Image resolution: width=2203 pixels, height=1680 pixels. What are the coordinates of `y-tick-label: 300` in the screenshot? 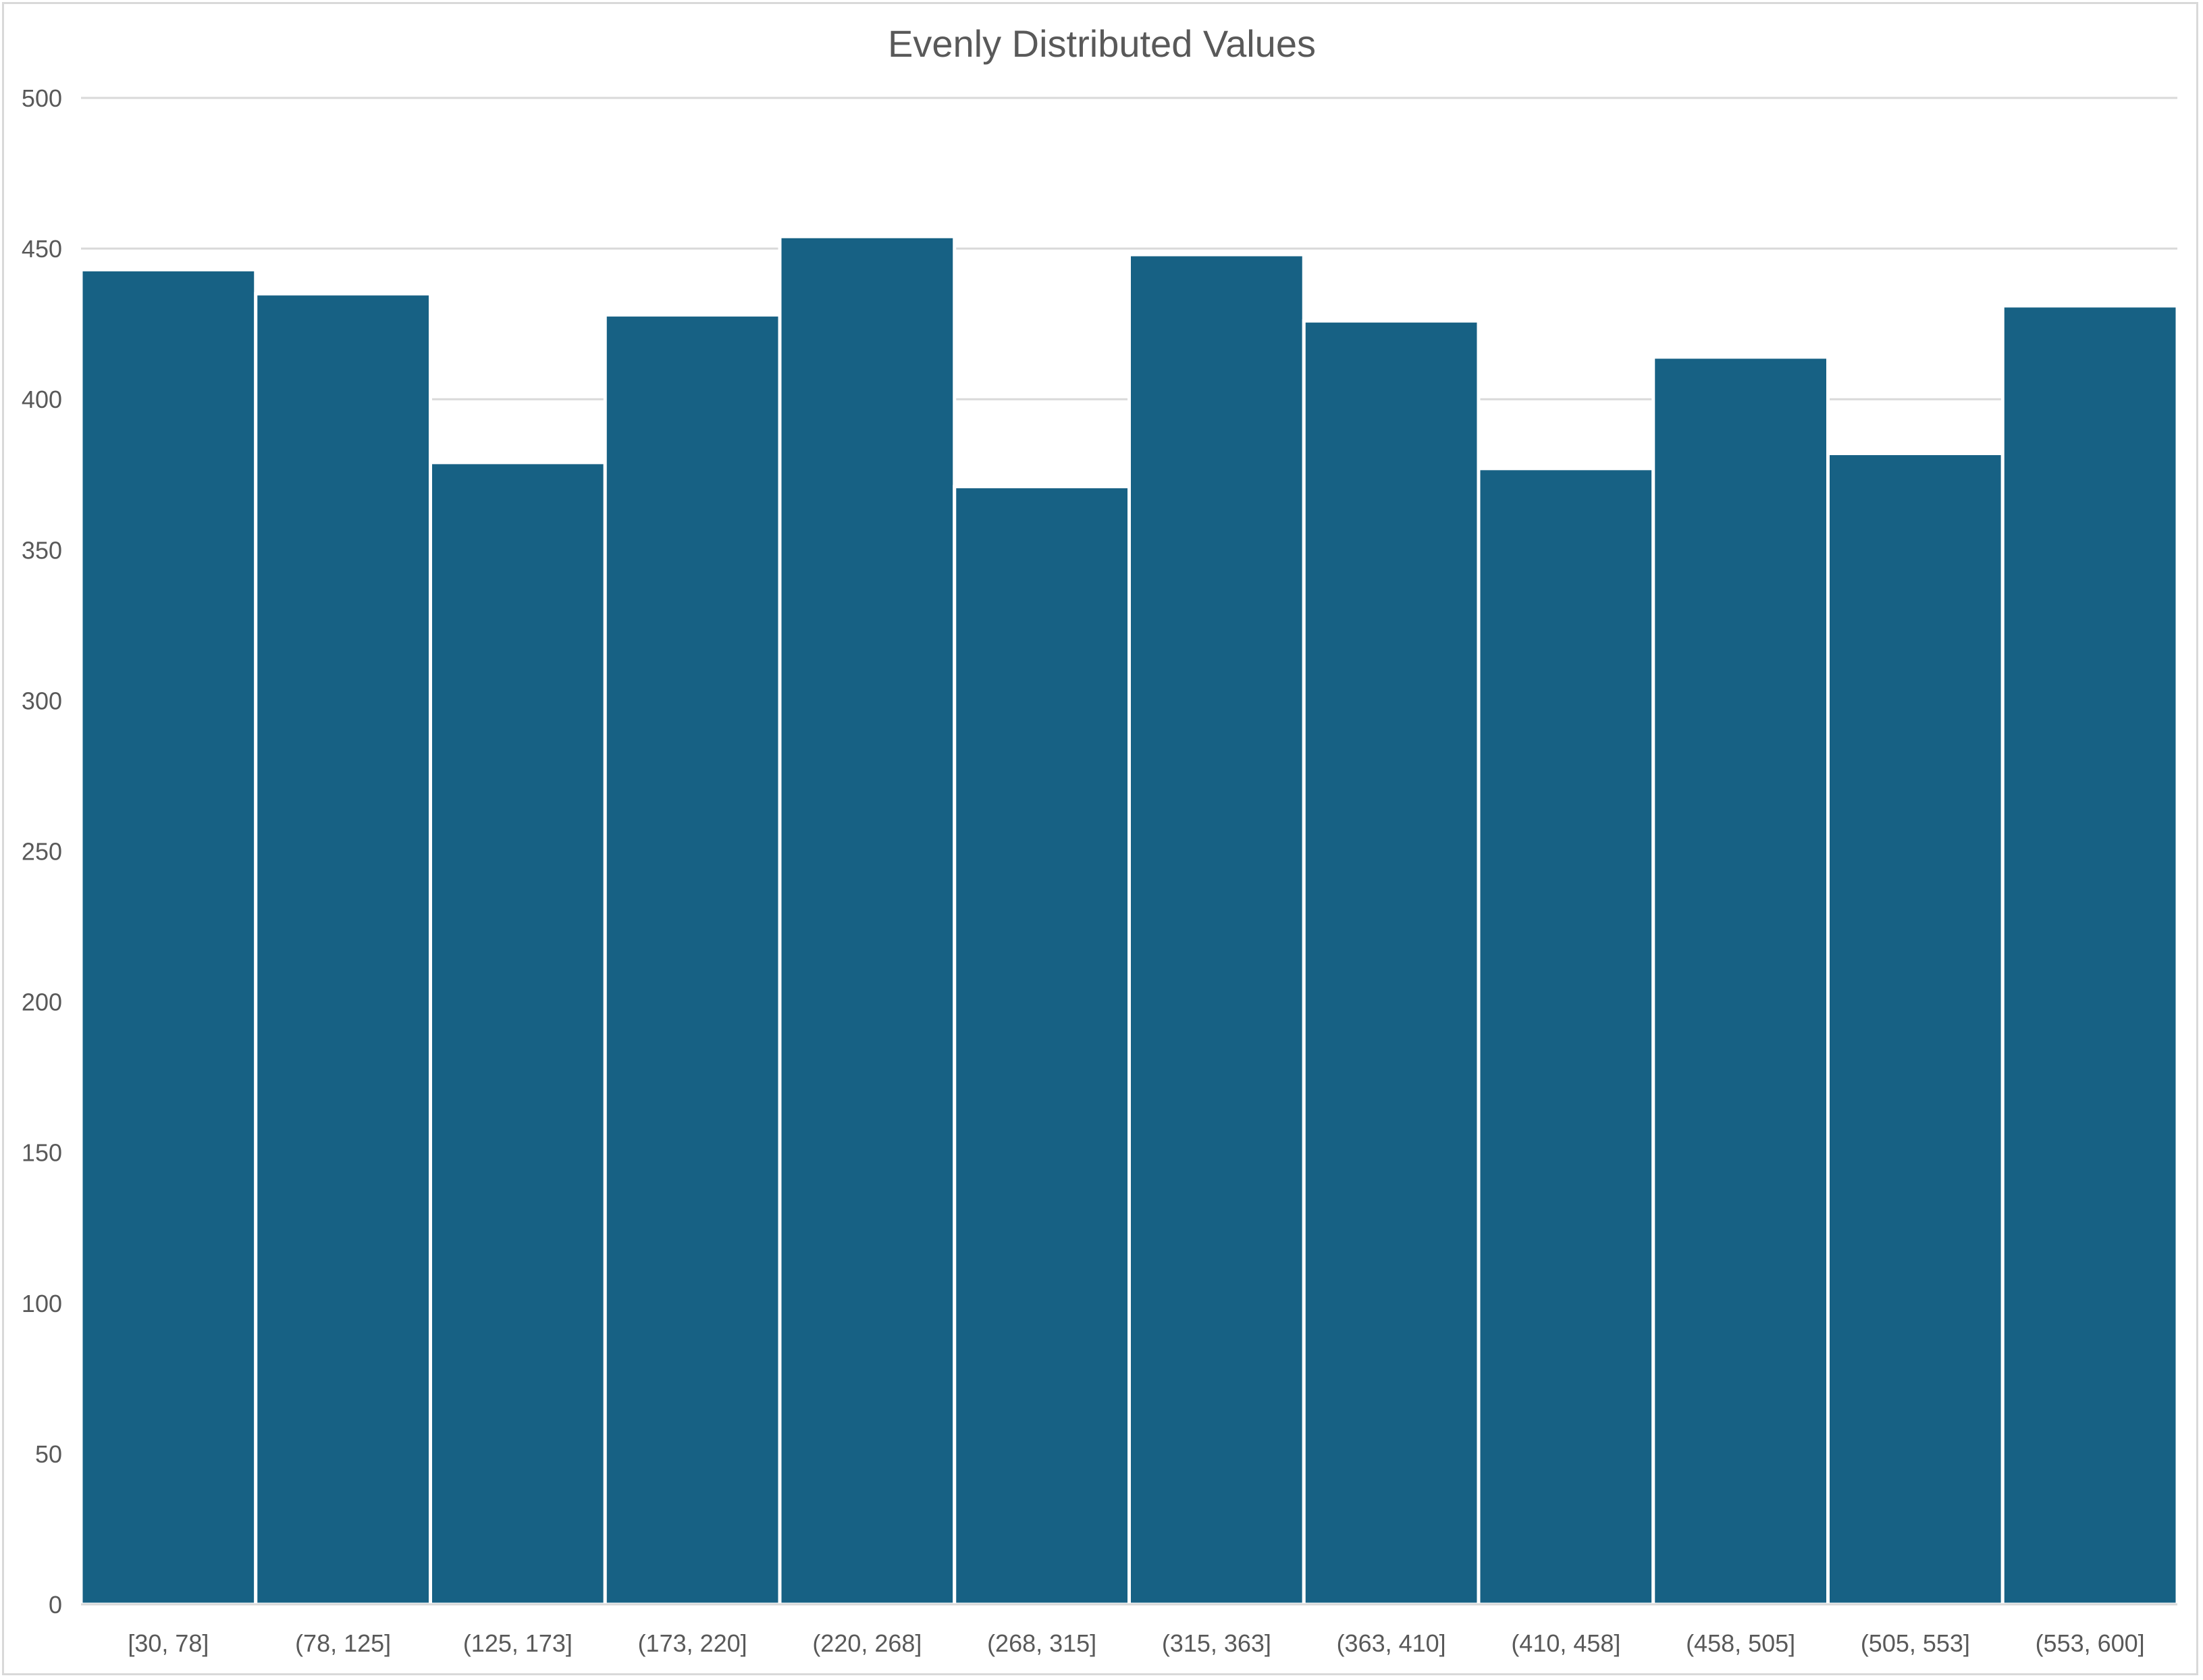 It's located at (42, 700).